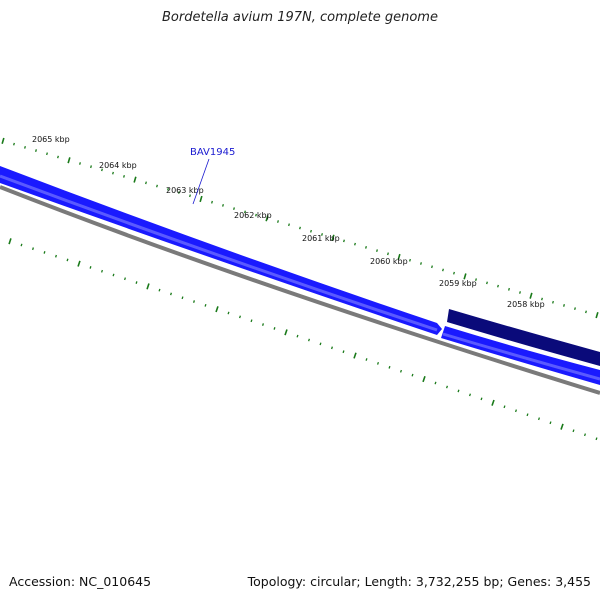  I want to click on tick-label-2062: 2062 kbp, so click(253, 215).